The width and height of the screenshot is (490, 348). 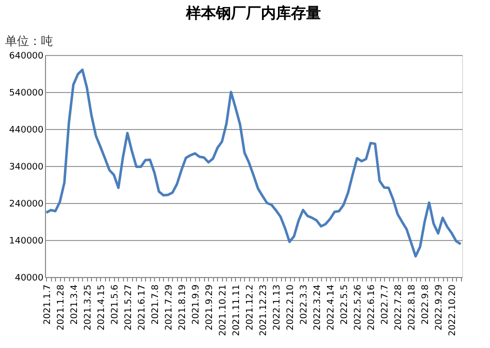 I want to click on y-tick-label: 140000, so click(x=26, y=241).